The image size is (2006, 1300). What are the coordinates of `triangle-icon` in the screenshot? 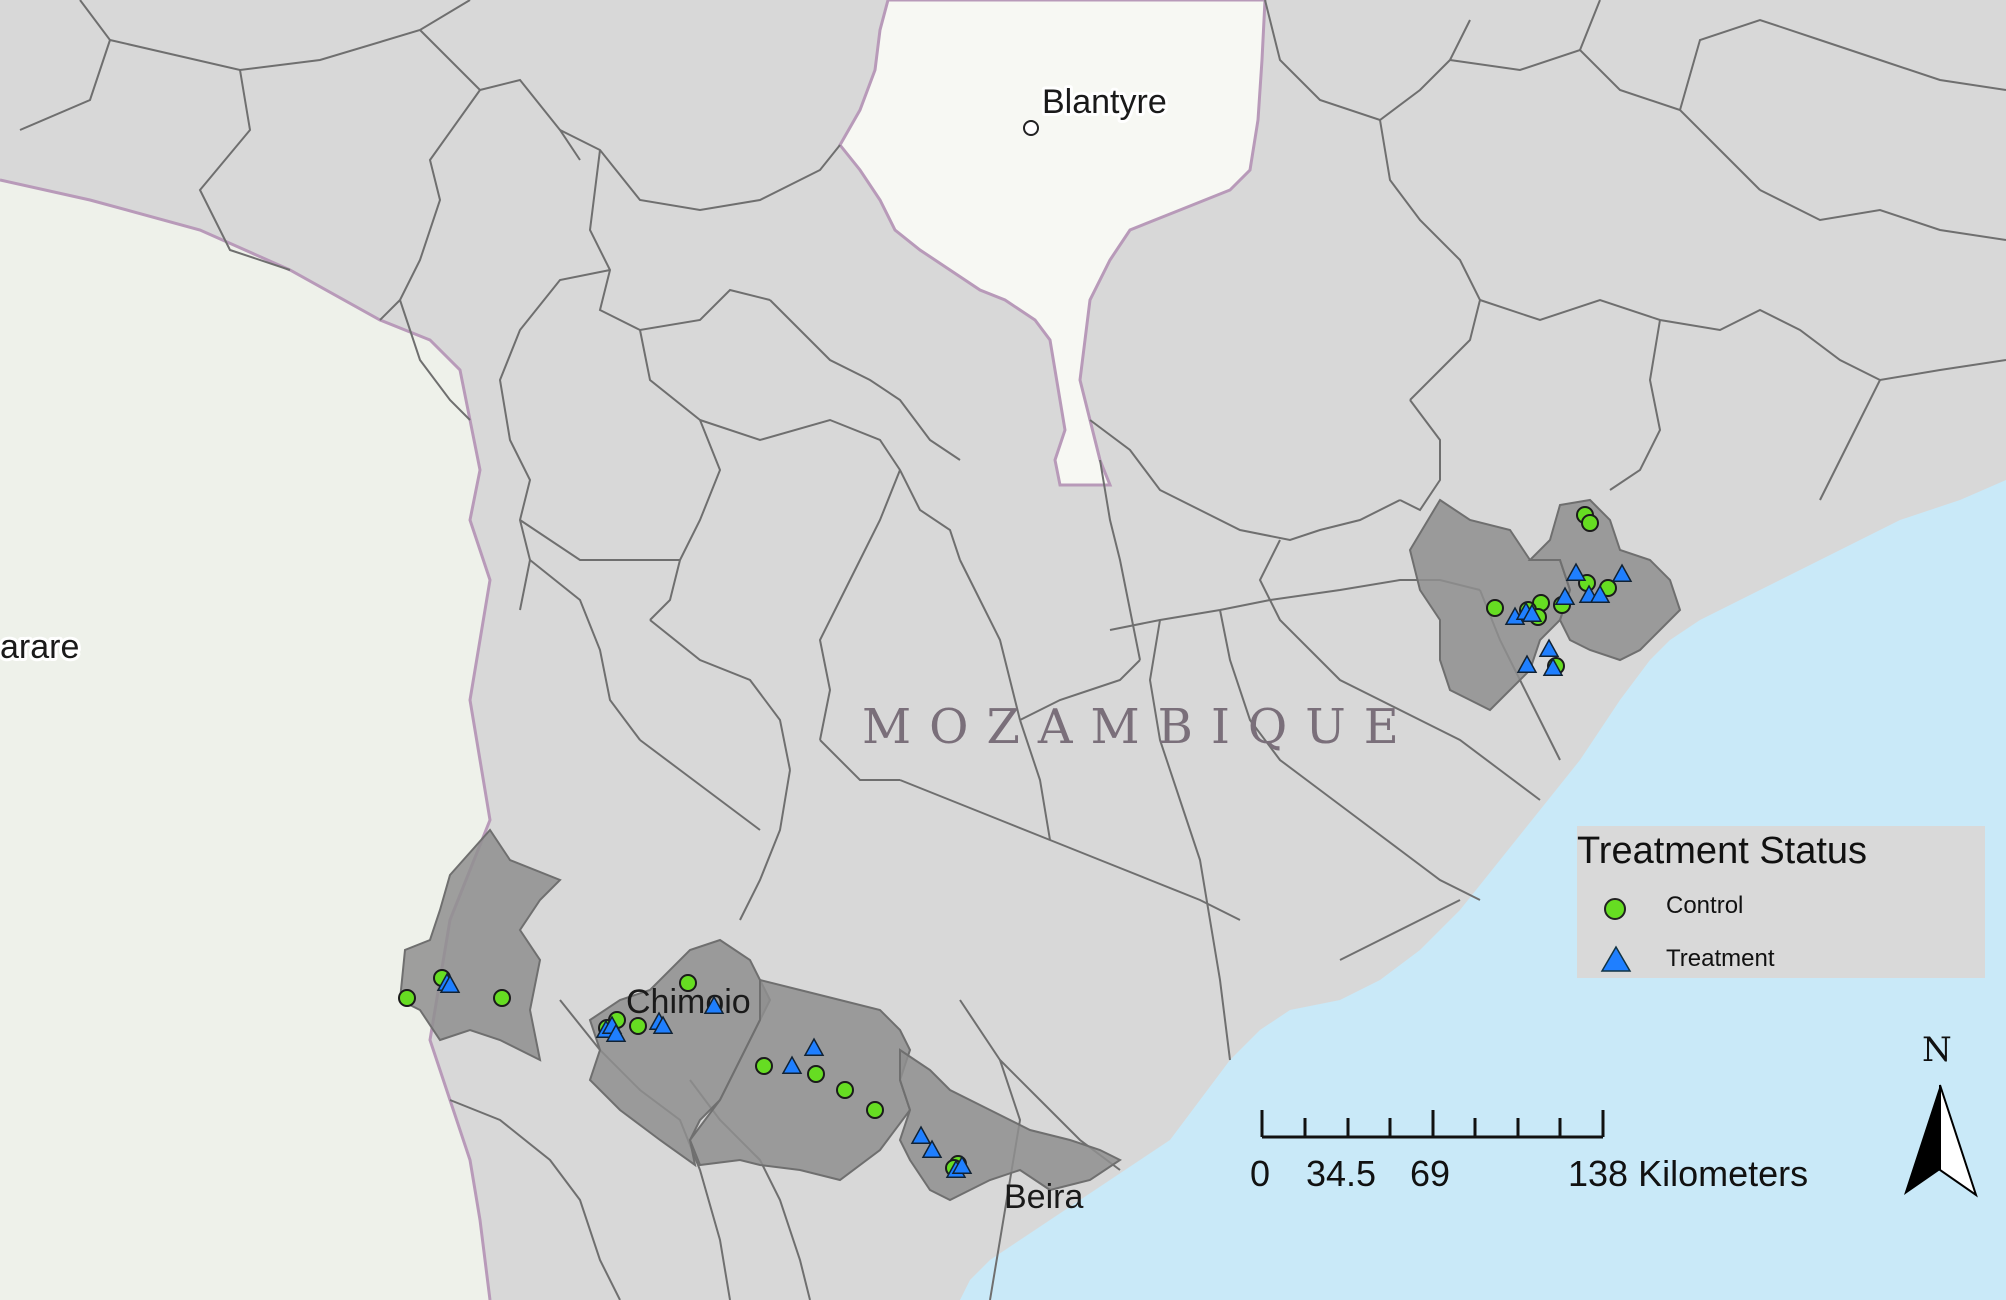 It's located at (1616, 958).